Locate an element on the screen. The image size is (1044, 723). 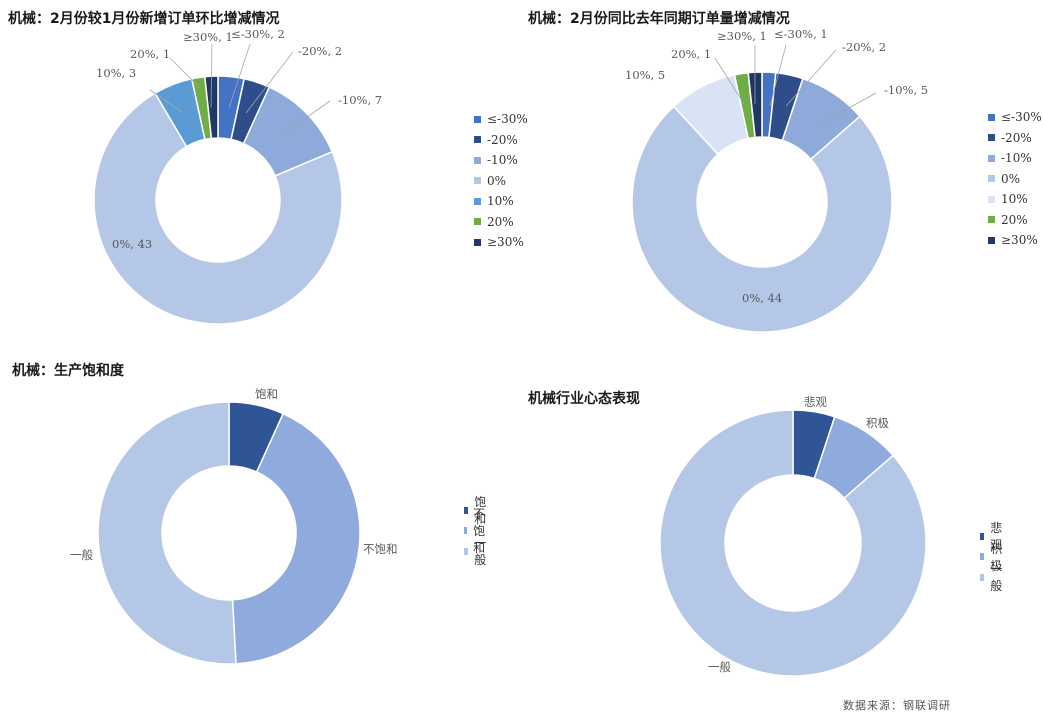
chart2-data-label-2: -10%, 5 is located at coordinates (906, 90).